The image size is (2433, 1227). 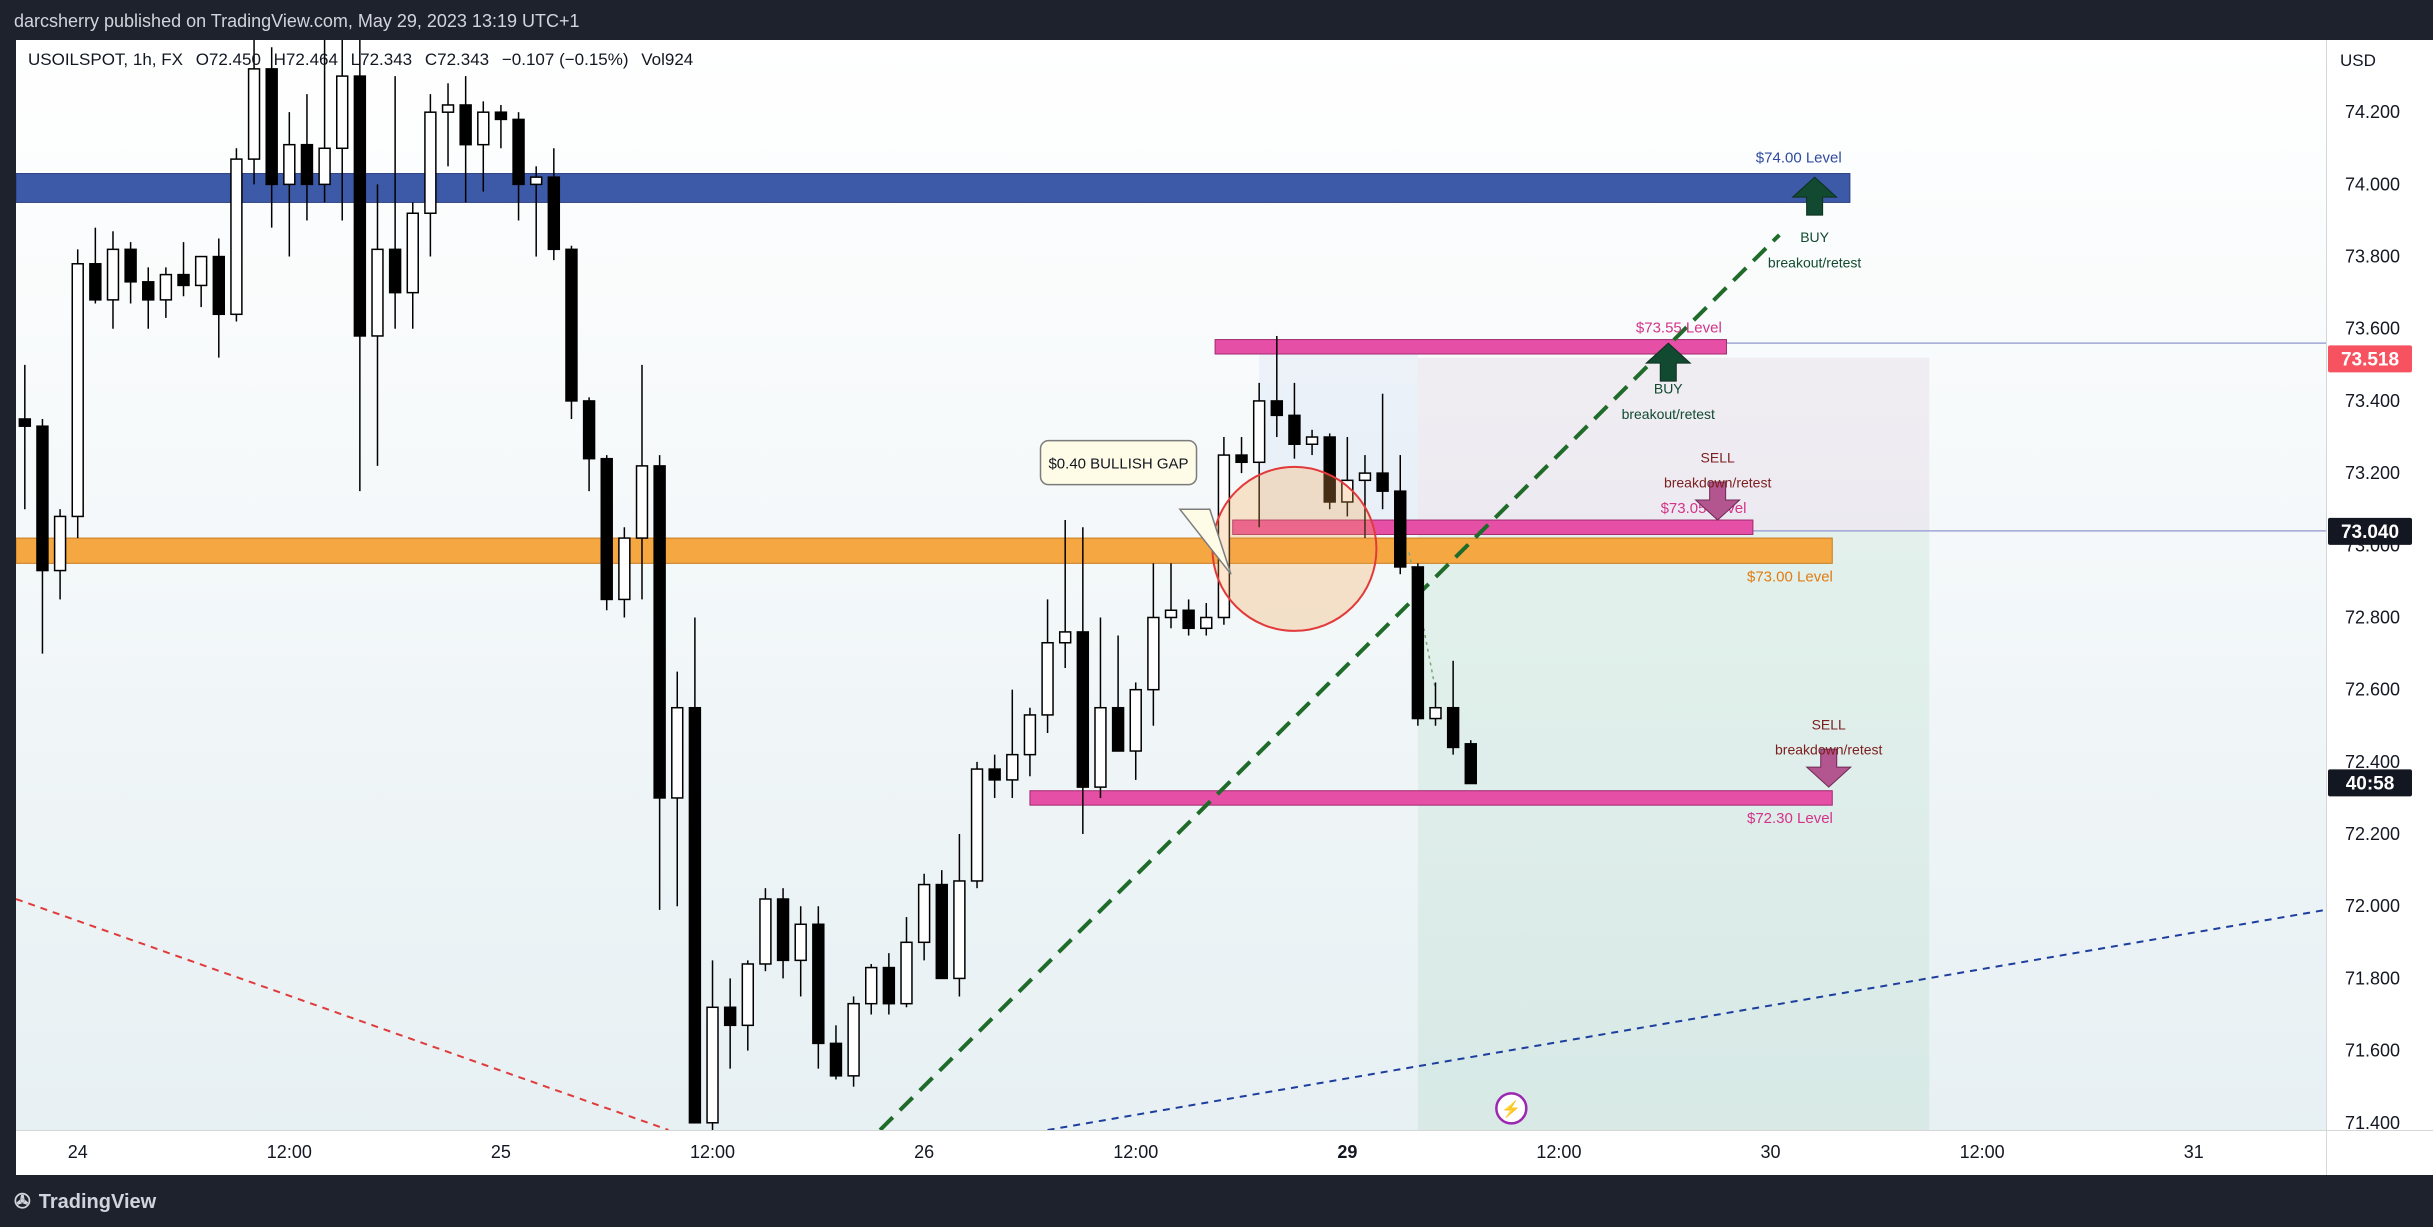 I want to click on legend-change: −0.107 (−0.15%), so click(x=565, y=59).